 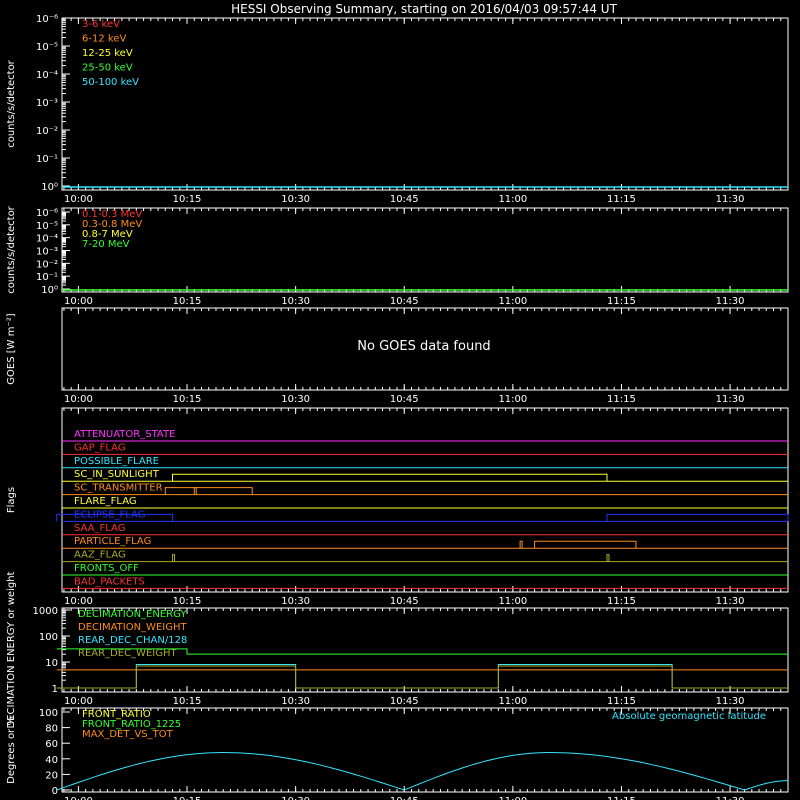 What do you see at coordinates (131, 724) in the screenshot?
I see `legend-entry: FRONT_RATIO_1225` at bounding box center [131, 724].